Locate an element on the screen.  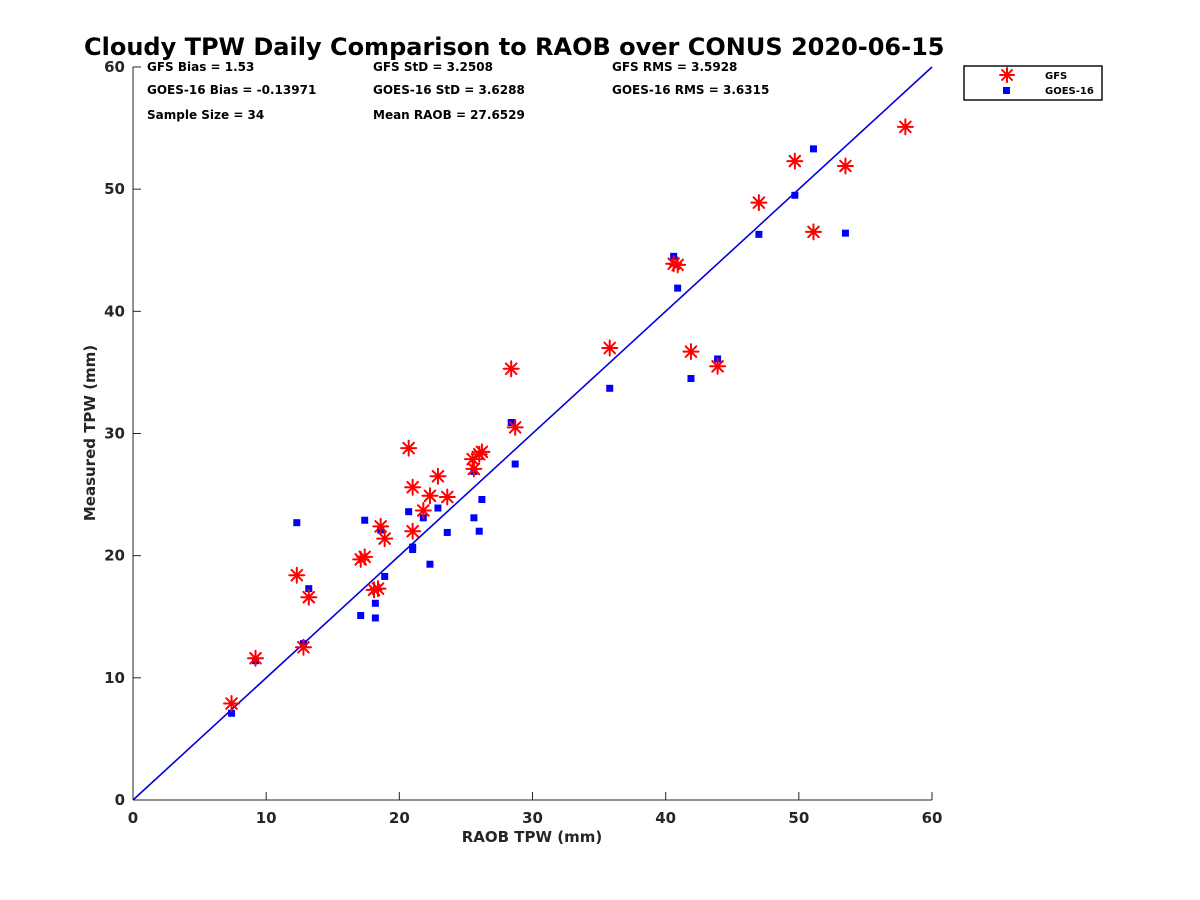
legend-goes16-marker is located at coordinates (1006, 90).